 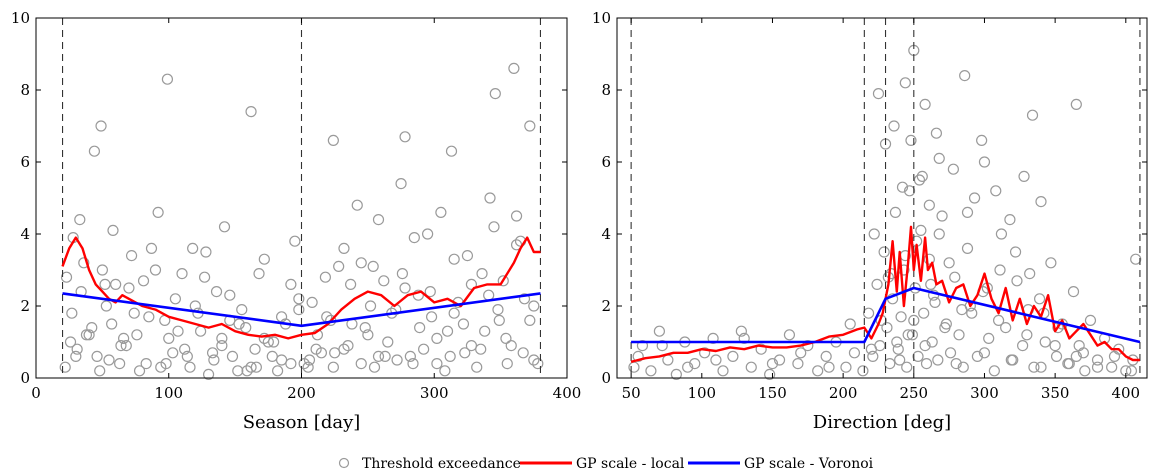 I want to click on x-tick-label: 350, so click(x=1055, y=393).